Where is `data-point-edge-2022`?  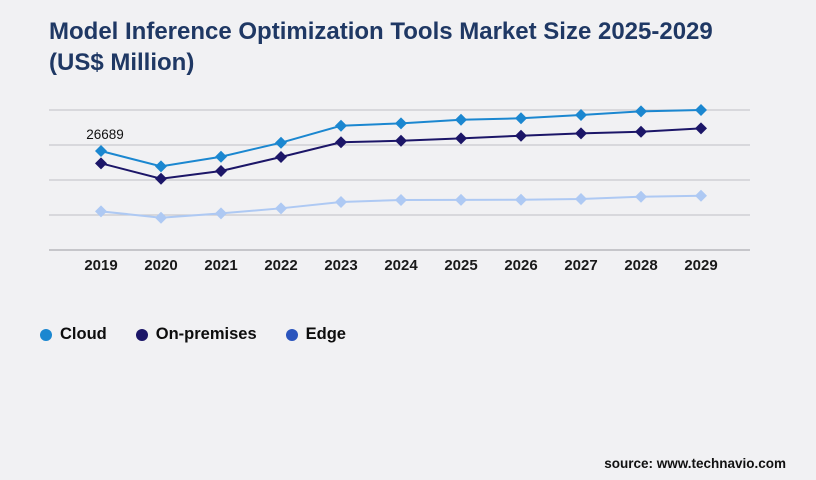
data-point-edge-2022 is located at coordinates (281, 208).